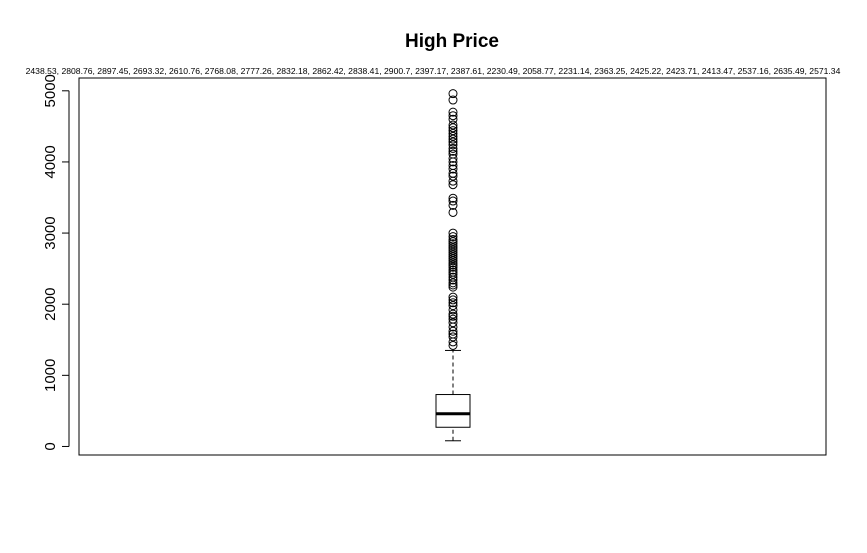 This screenshot has width=867, height=553. I want to click on y-tick-label: 4000, so click(50, 161).